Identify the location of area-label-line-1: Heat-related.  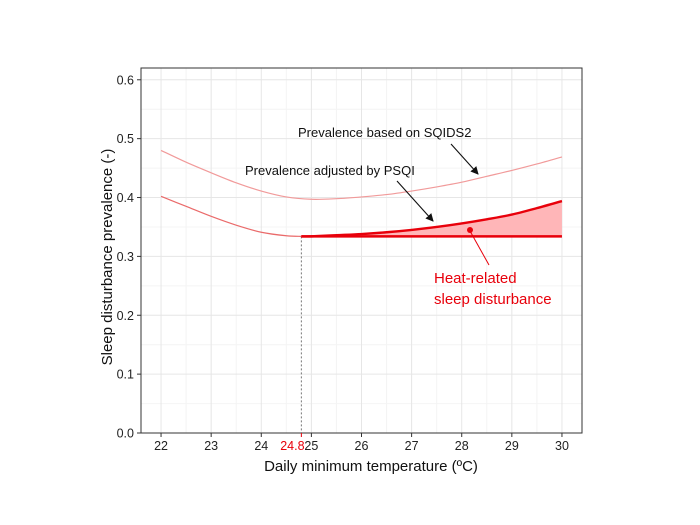
(475, 278).